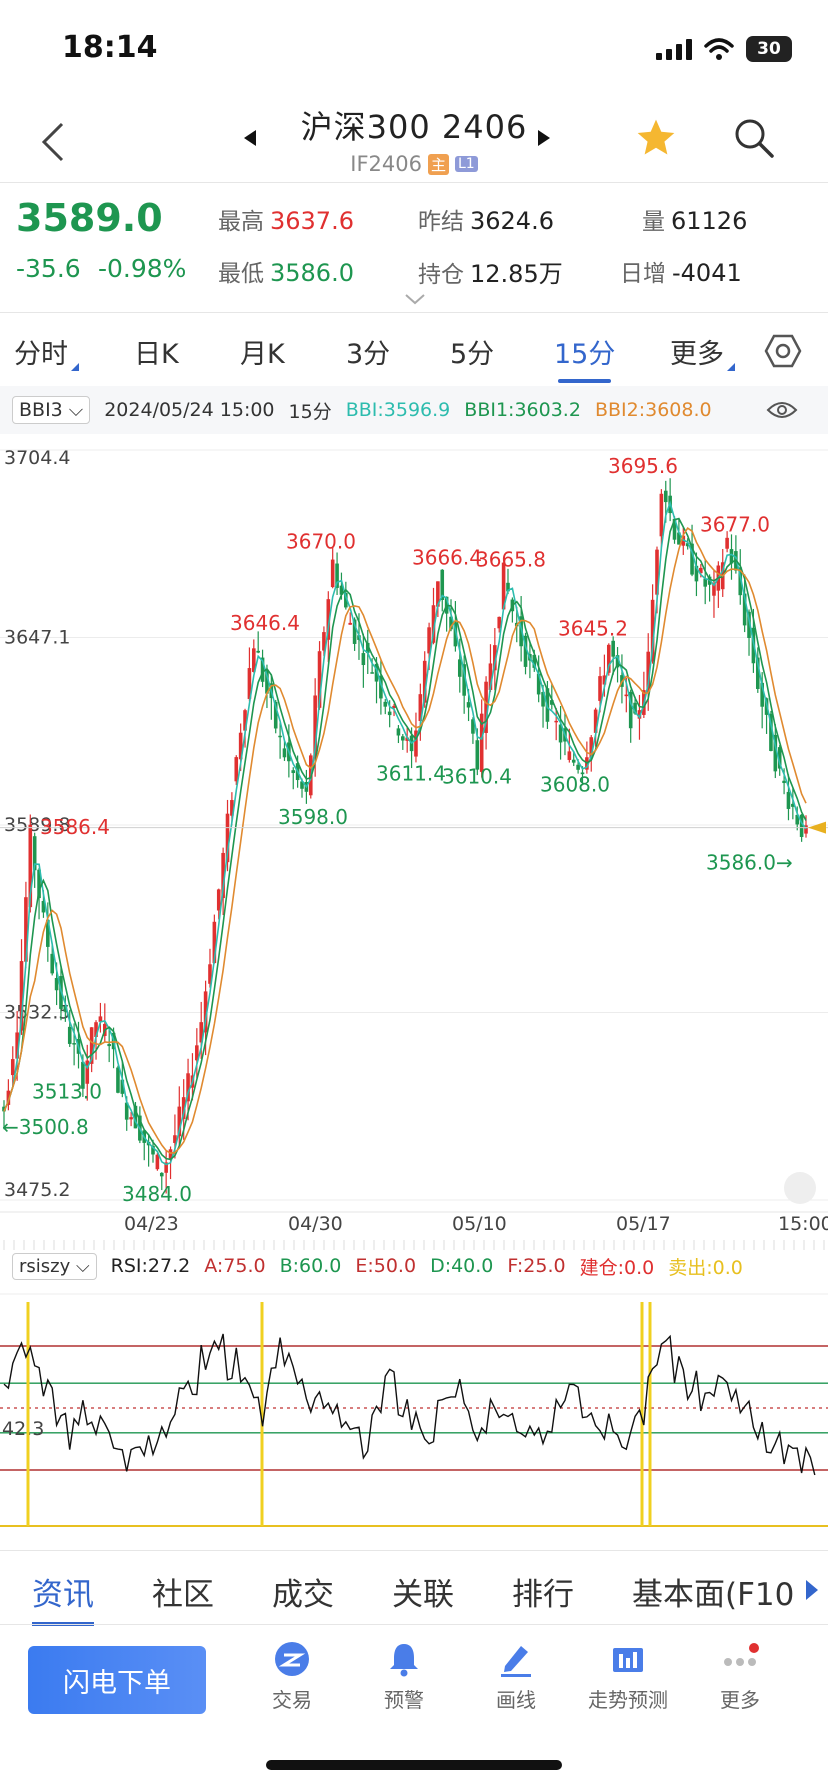 Image resolution: width=828 pixels, height=1792 pixels. Describe the element at coordinates (643, 466) in the screenshot. I see `annotation-peak-6: 3695.6` at that location.